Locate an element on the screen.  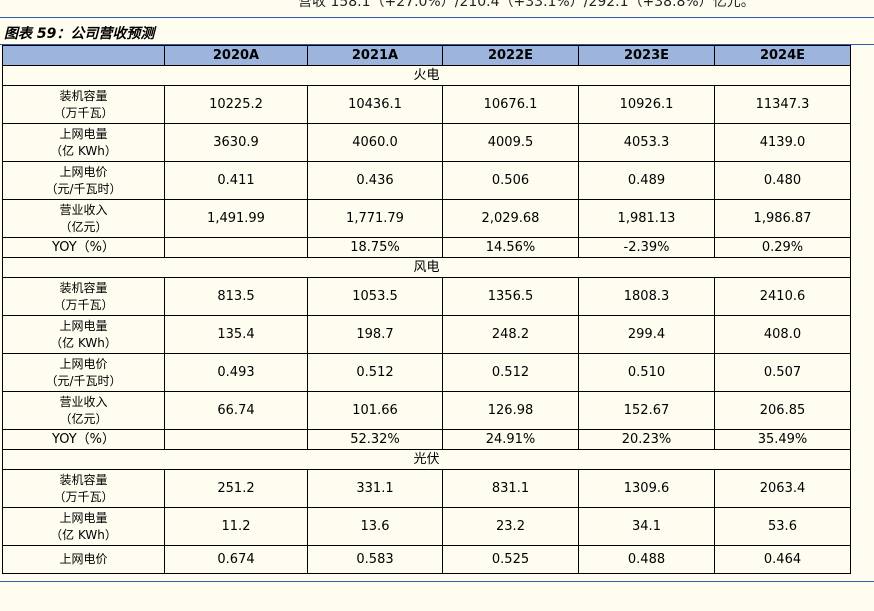
value-cell: 0.488 is located at coordinates (646, 559).